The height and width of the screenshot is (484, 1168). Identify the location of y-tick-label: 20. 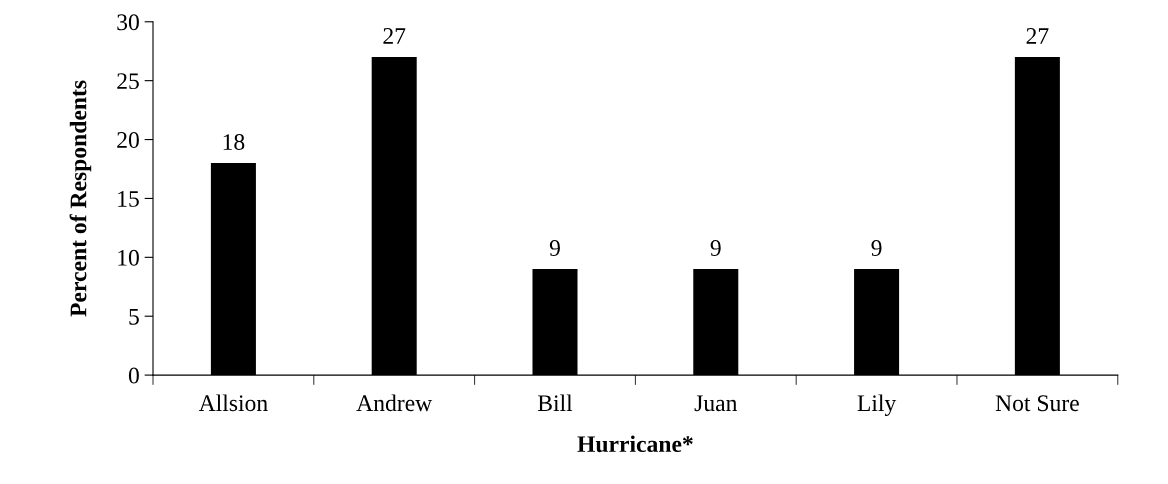
(128, 140).